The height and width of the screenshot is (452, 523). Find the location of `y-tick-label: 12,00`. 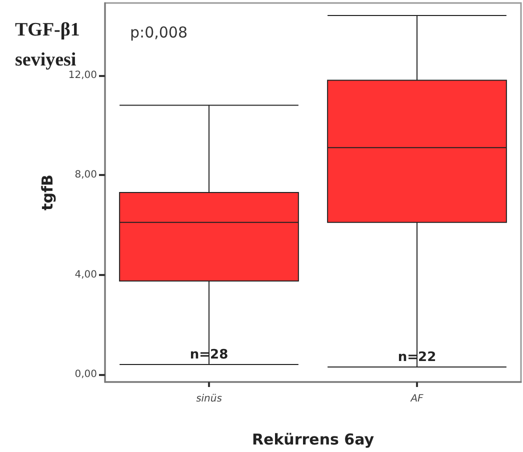

y-tick-label: 12,00 is located at coordinates (82, 75).